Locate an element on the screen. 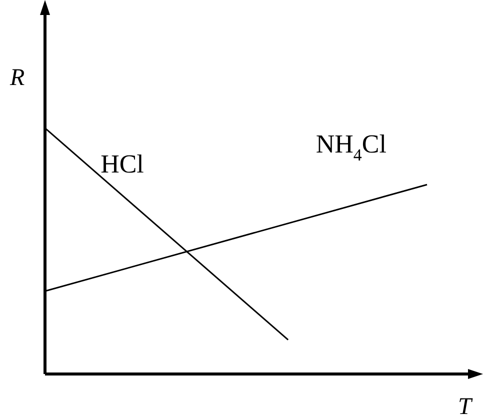 The height and width of the screenshot is (420, 483). x-axis-title: T is located at coordinates (465, 407).